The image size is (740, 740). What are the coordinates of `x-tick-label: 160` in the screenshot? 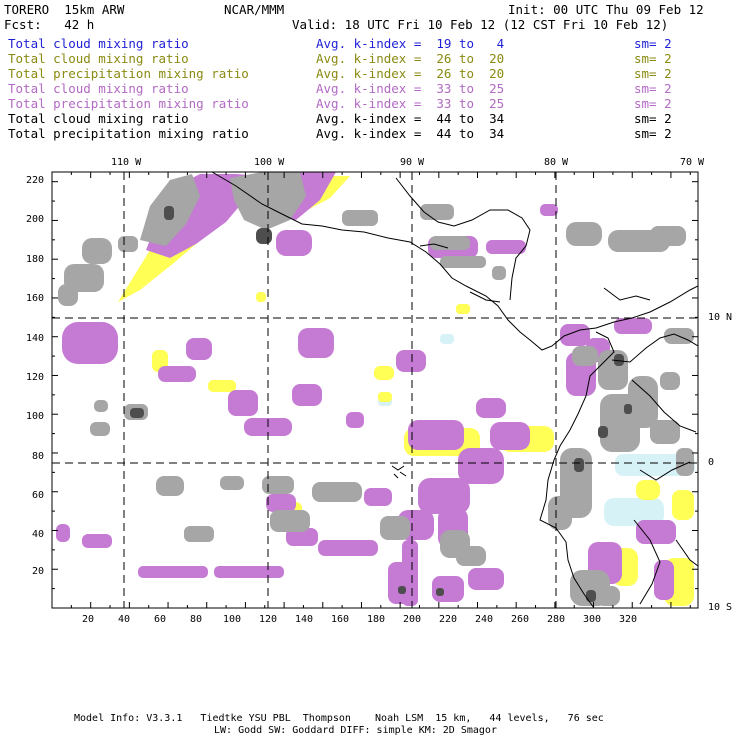 It's located at (340, 619).